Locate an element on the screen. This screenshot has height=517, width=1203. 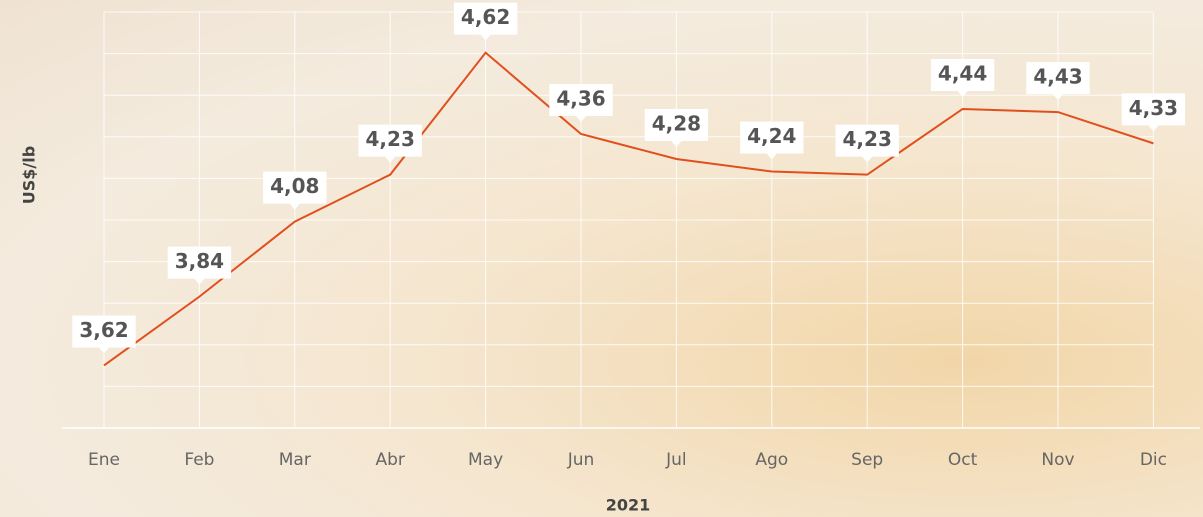
x-tick-label: Jul is located at coordinates (676, 460).